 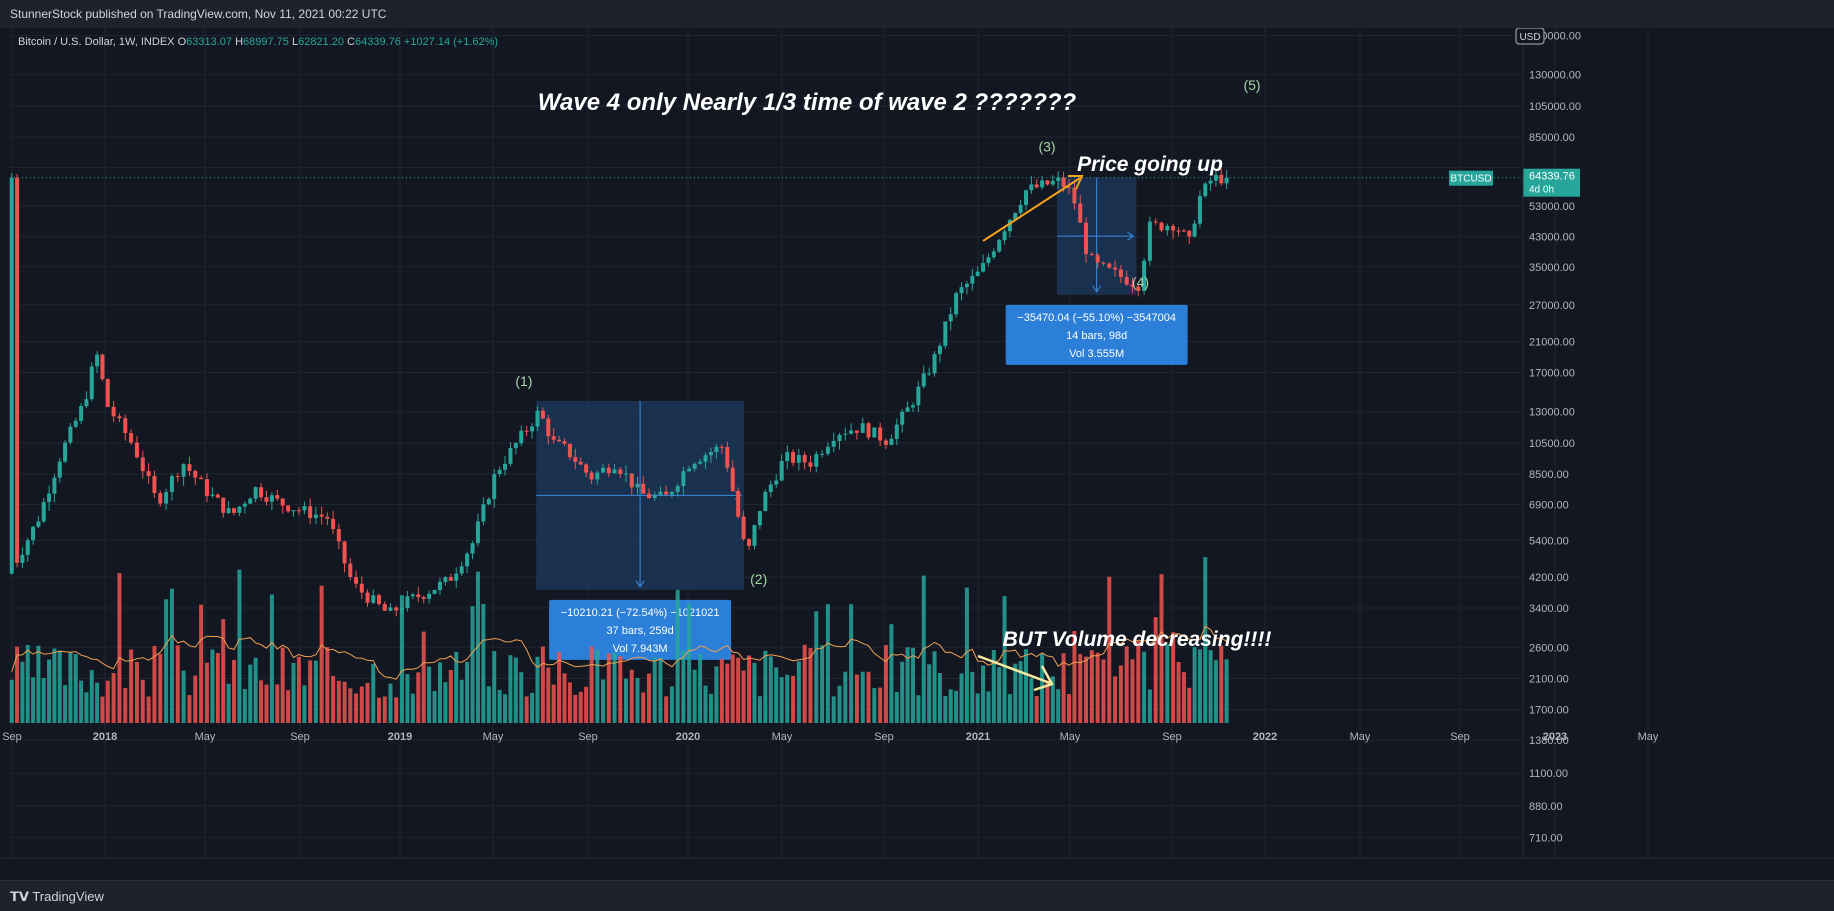 I want to click on price-axis-tick: 130000.00, so click(x=1555, y=76).